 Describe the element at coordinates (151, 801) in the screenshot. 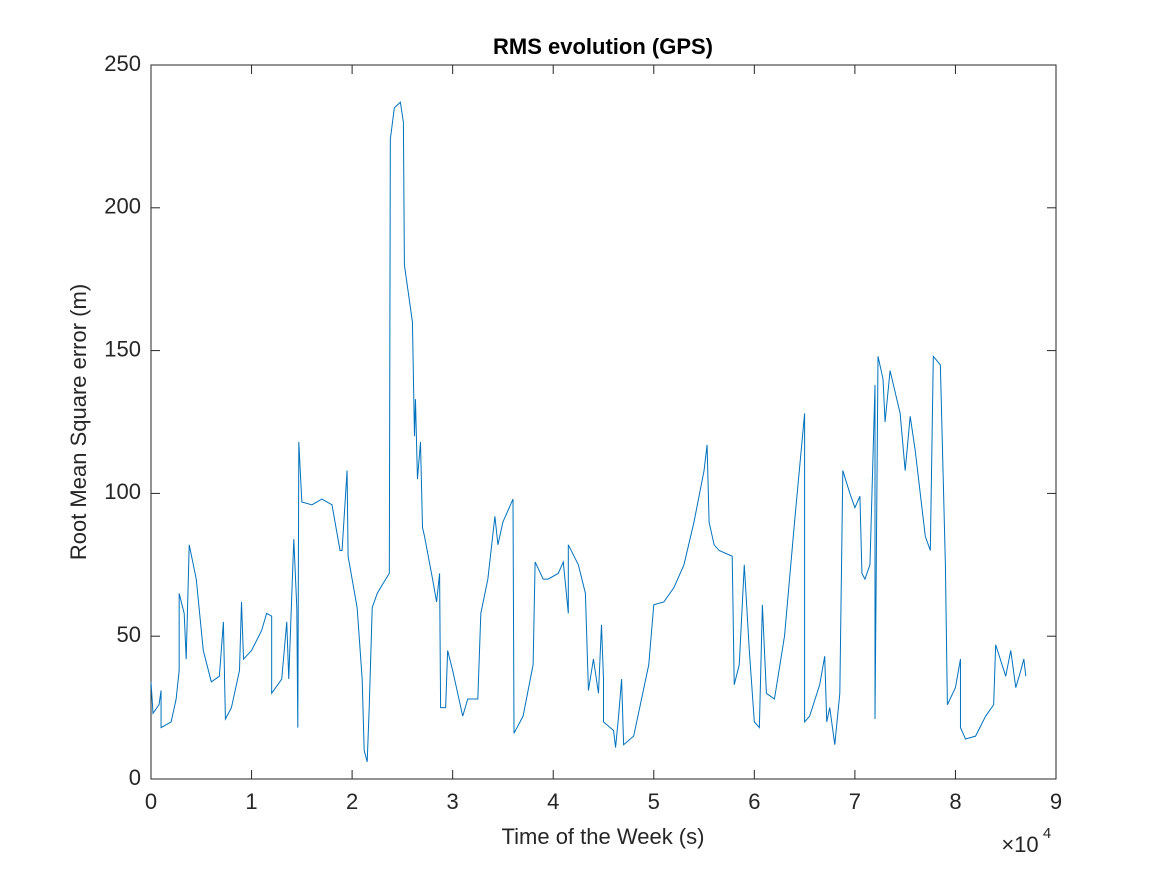

I see `x-tick-label: 0` at that location.